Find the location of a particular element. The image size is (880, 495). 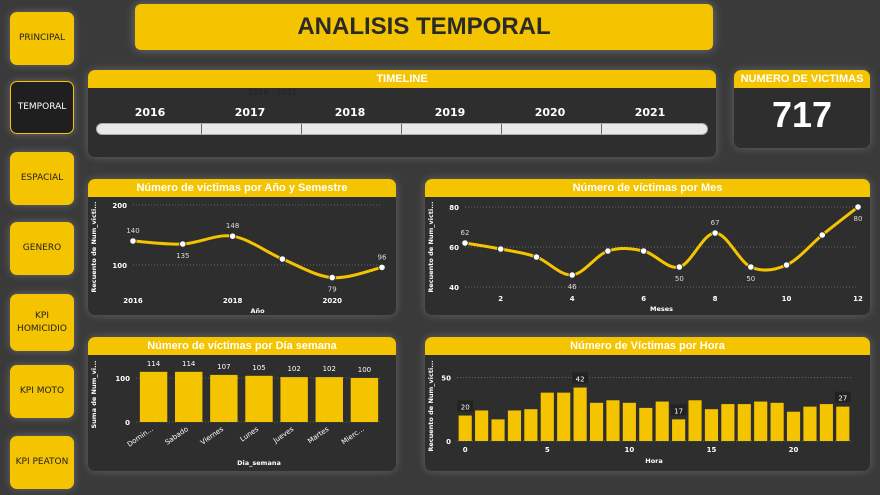

timeline-year: 2017 is located at coordinates (250, 112).